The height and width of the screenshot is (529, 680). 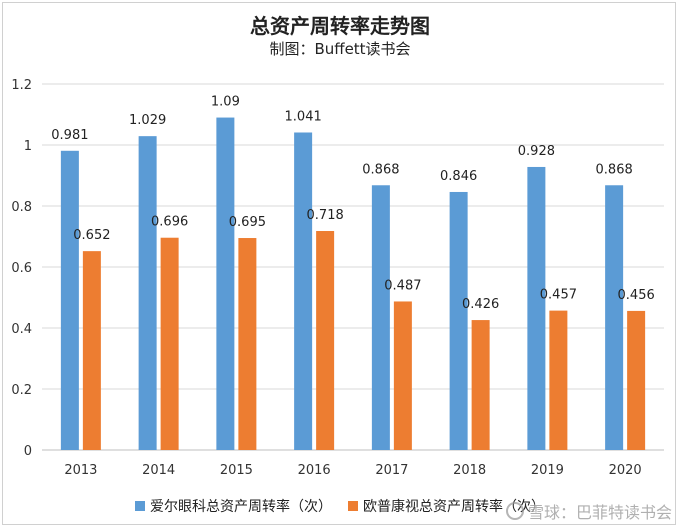 What do you see at coordinates (236, 470) in the screenshot?
I see `x-tick-label: 2015` at bounding box center [236, 470].